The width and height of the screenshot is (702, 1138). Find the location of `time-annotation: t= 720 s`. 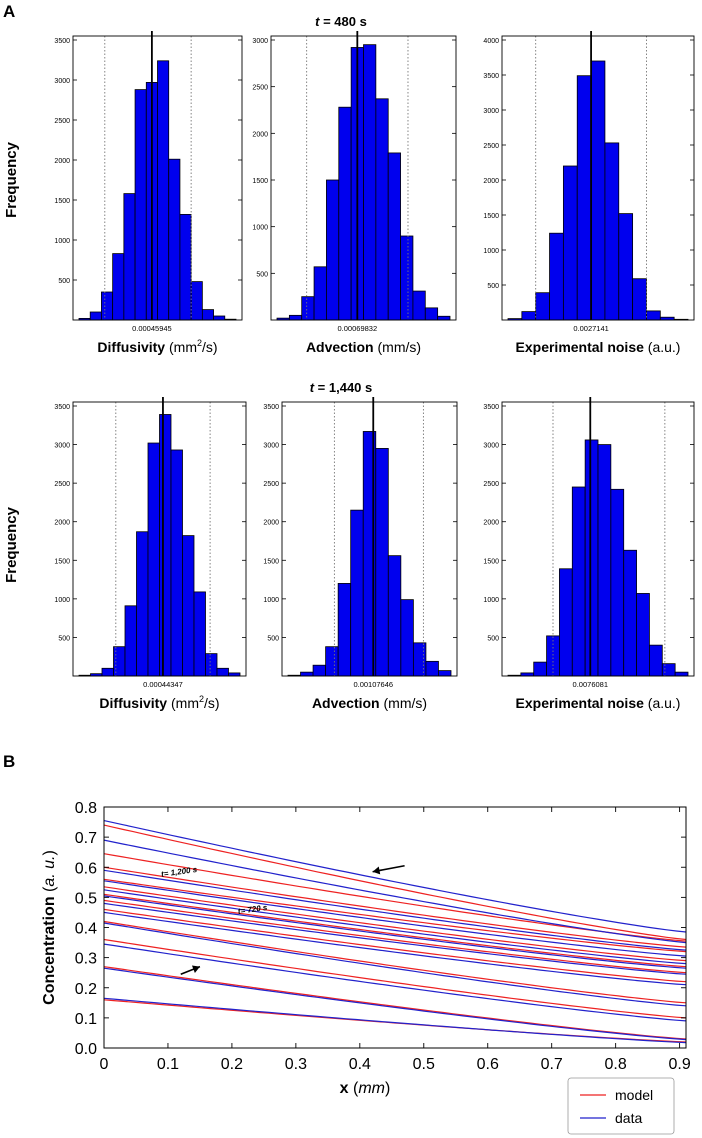

time-annotation: t= 720 s is located at coordinates (252, 909).